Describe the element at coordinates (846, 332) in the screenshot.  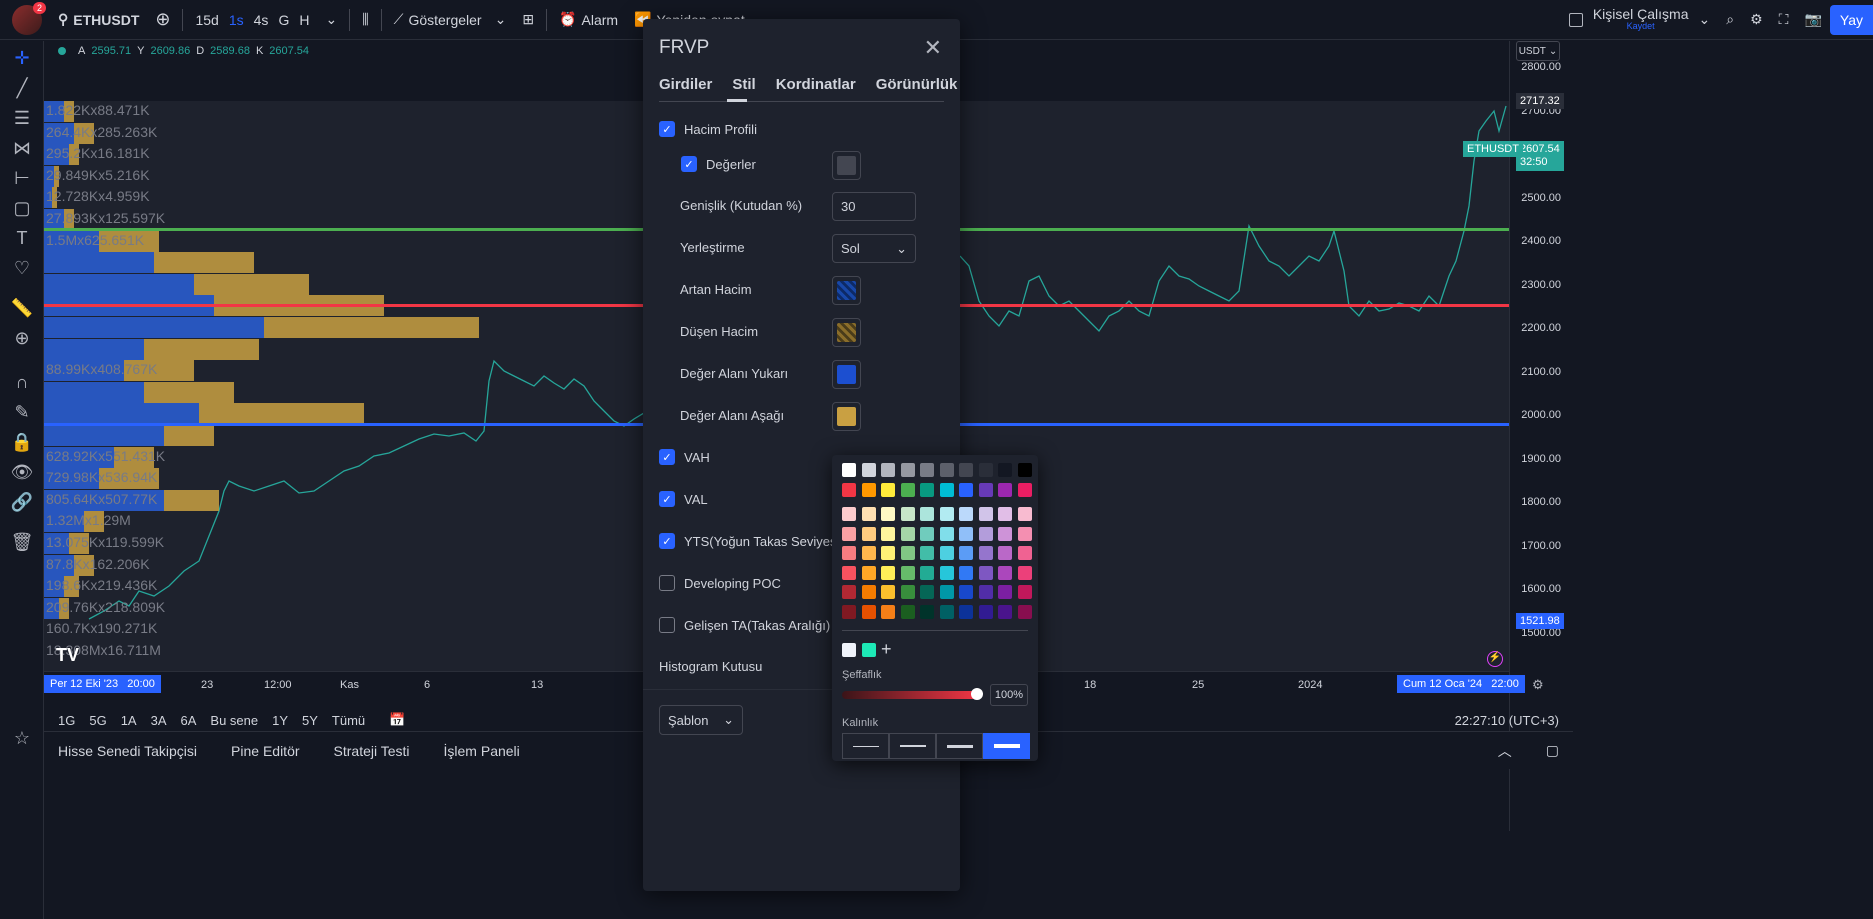
I see `down-volume-swatch` at that location.